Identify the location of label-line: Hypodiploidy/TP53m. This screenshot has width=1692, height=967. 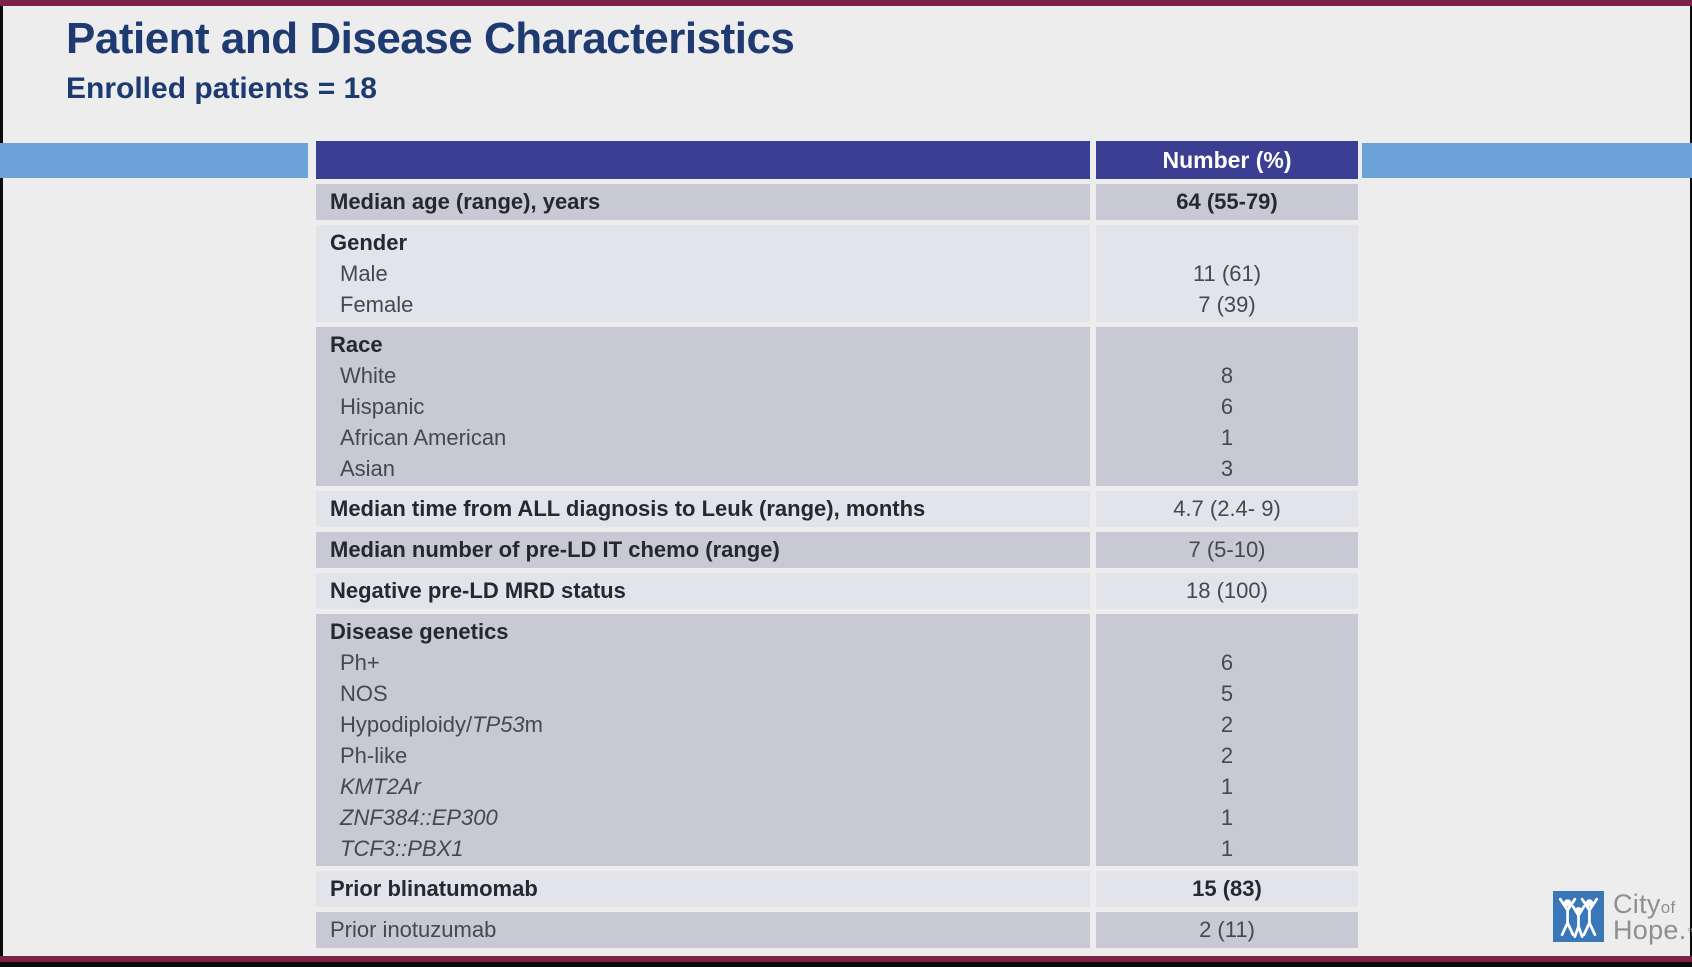
(441, 724).